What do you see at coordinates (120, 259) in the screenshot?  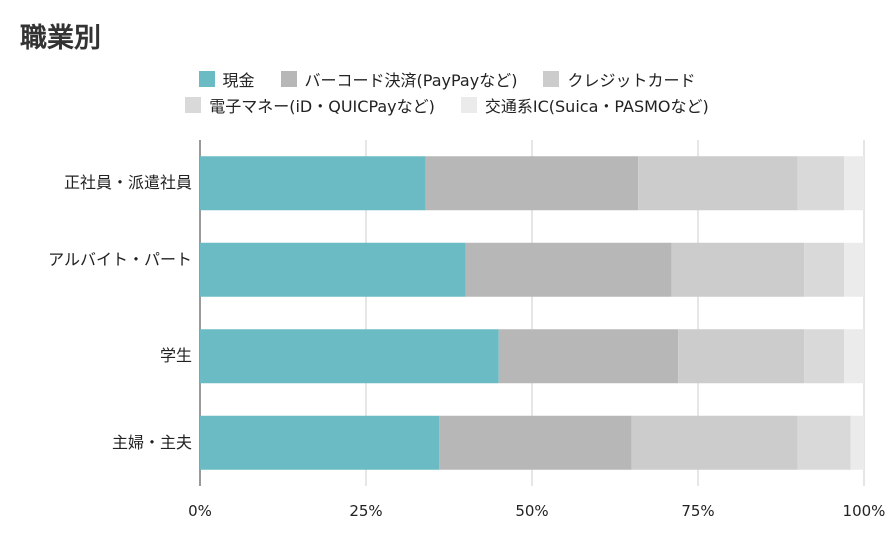 I see `y-tick-label: アルバイト・パート` at bounding box center [120, 259].